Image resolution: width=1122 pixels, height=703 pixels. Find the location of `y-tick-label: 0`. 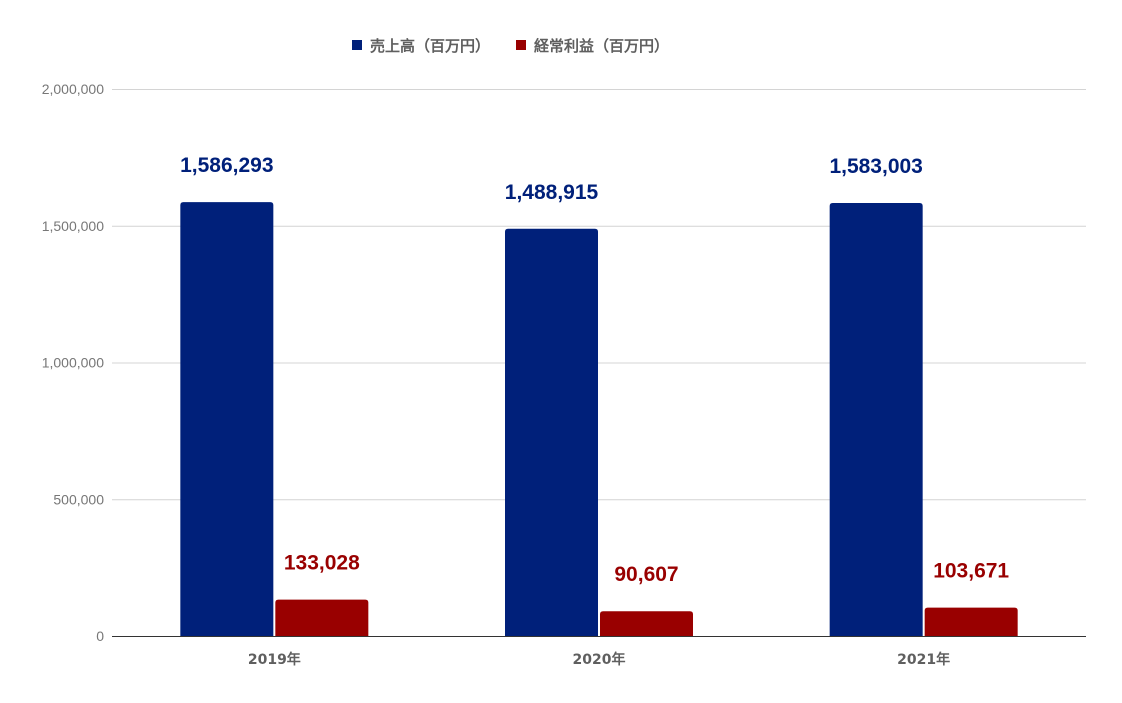

y-tick-label: 0 is located at coordinates (100, 636).